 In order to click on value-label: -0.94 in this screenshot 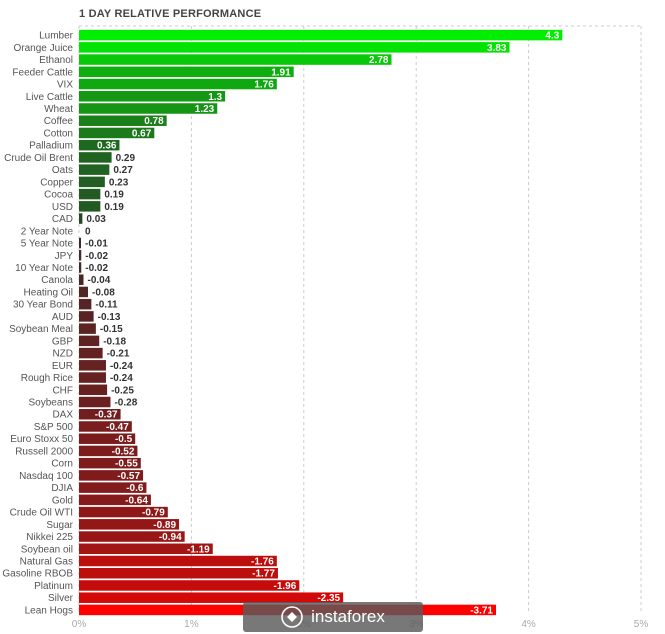, I will do `click(170, 537)`.